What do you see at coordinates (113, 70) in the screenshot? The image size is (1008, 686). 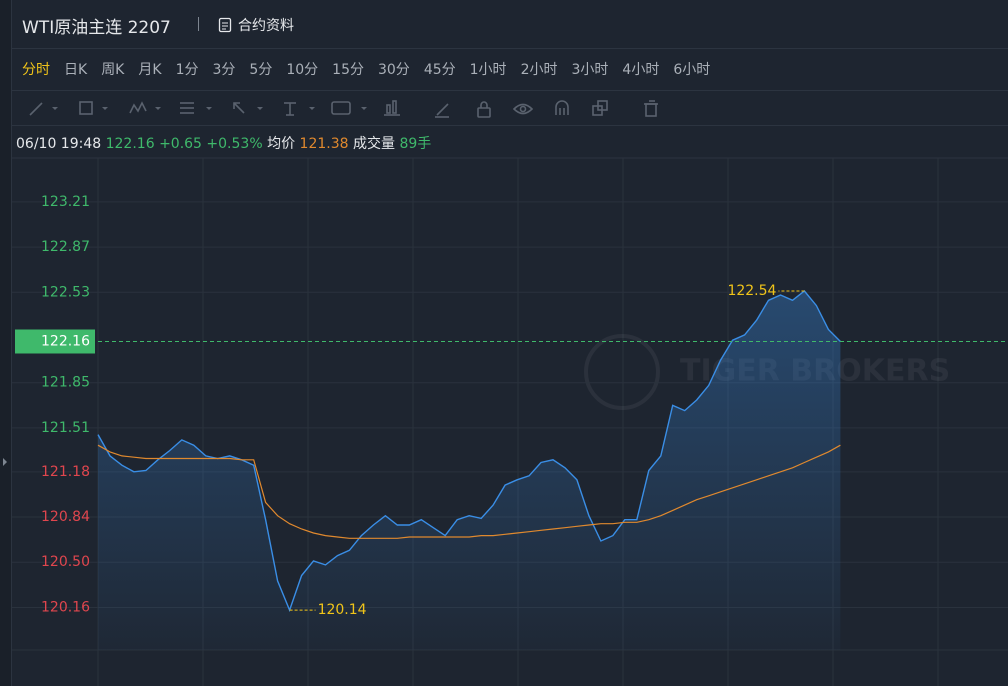 I see `period-tab: 周K` at bounding box center [113, 70].